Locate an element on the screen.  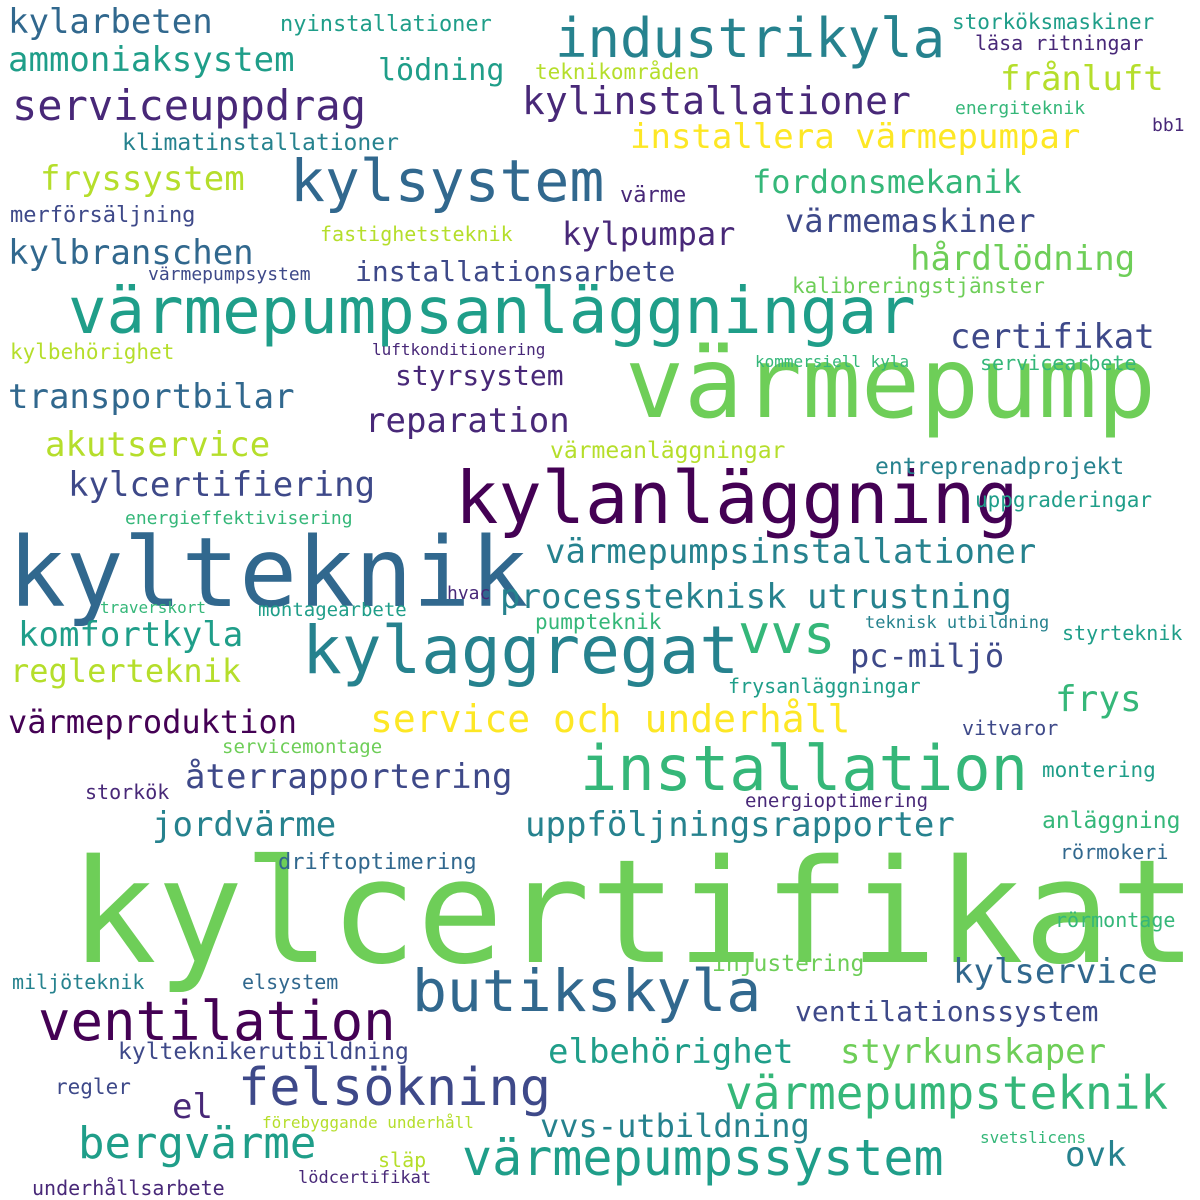
word-service-och-underhall: service och underhåll is located at coordinates (610, 719).